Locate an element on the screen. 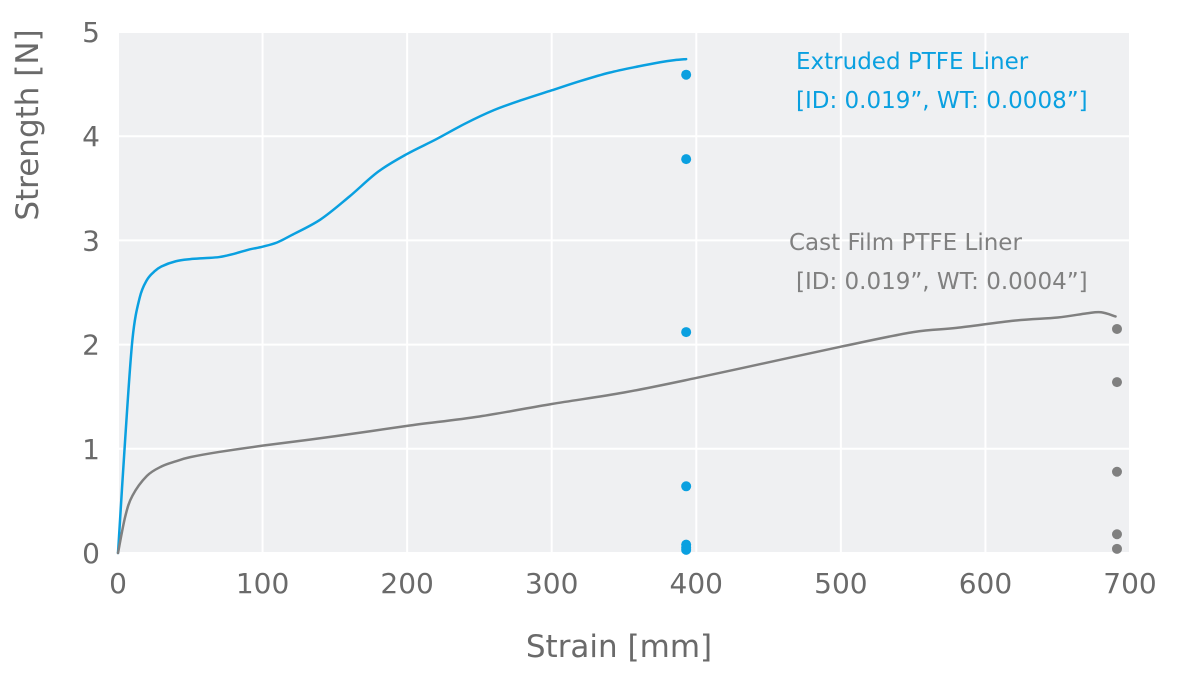  x-tick-label: 400 is located at coordinates (696, 583).